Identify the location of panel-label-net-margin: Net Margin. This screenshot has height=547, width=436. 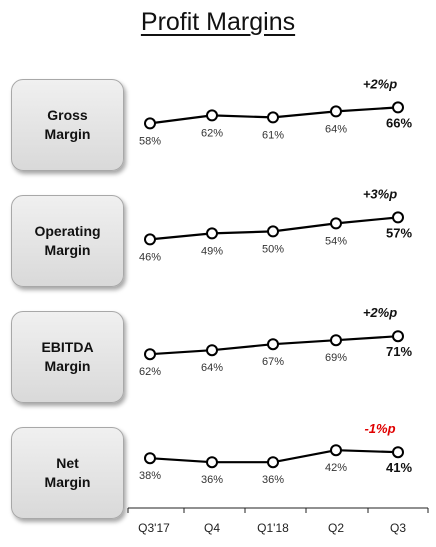
(67, 473).